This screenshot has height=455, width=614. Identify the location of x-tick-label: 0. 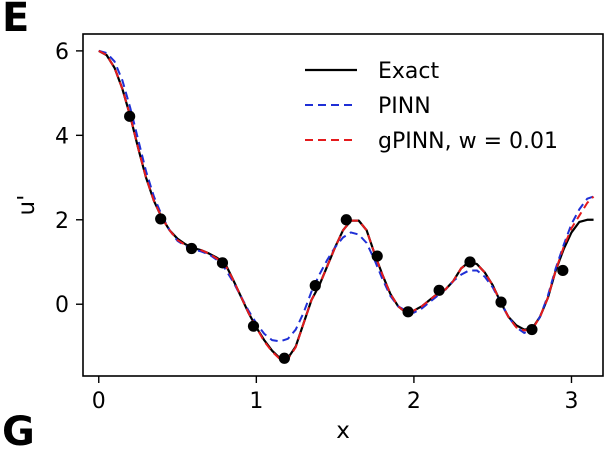
(99, 401).